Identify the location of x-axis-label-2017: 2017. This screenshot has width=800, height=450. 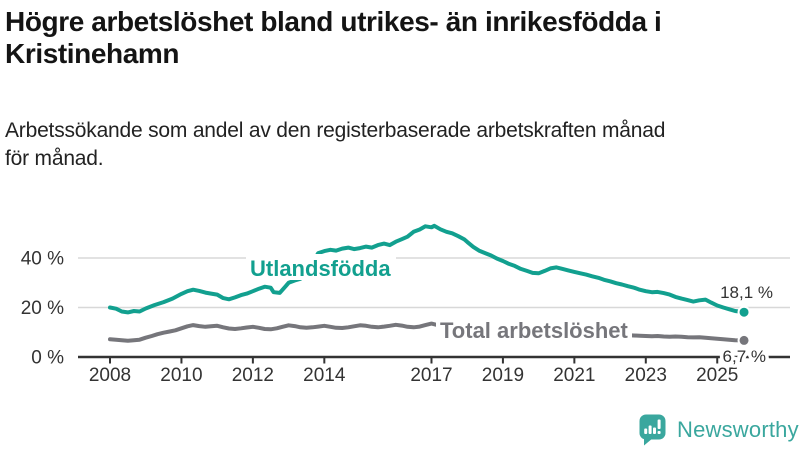
(431, 375).